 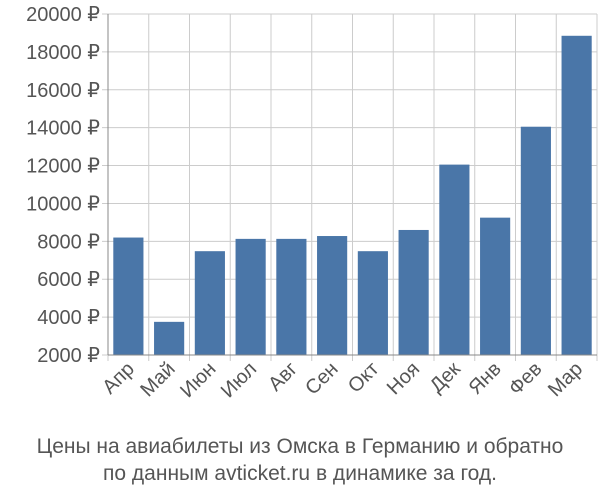 I want to click on y-tick-label: 6000 ₽, so click(x=68, y=280).